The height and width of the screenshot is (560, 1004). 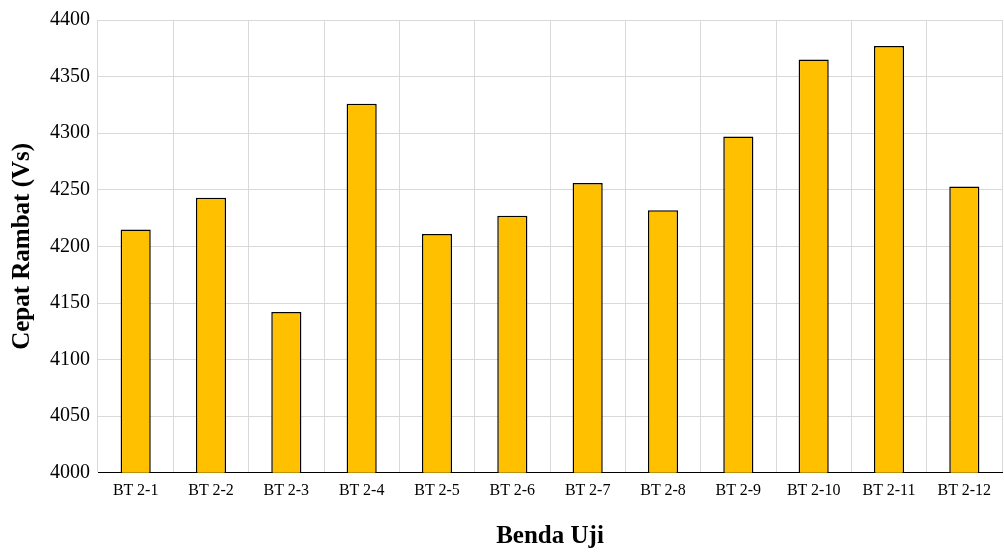 What do you see at coordinates (738, 489) in the screenshot?
I see `x-tick-label: BT 2-9` at bounding box center [738, 489].